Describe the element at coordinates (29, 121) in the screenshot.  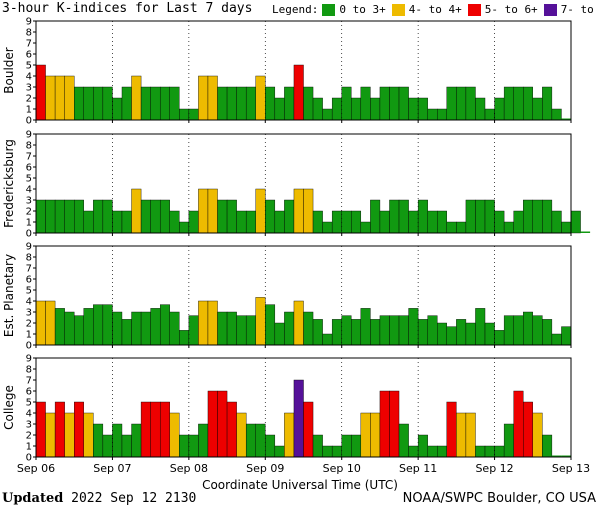
I see `y-tick-label: 0` at that location.